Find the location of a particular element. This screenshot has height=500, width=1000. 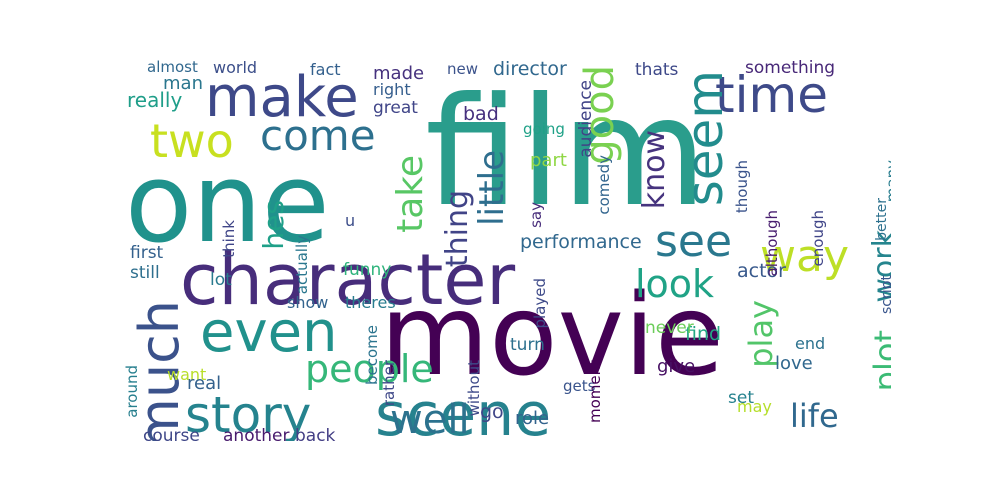

word-audience: audience is located at coordinates (586, 119).